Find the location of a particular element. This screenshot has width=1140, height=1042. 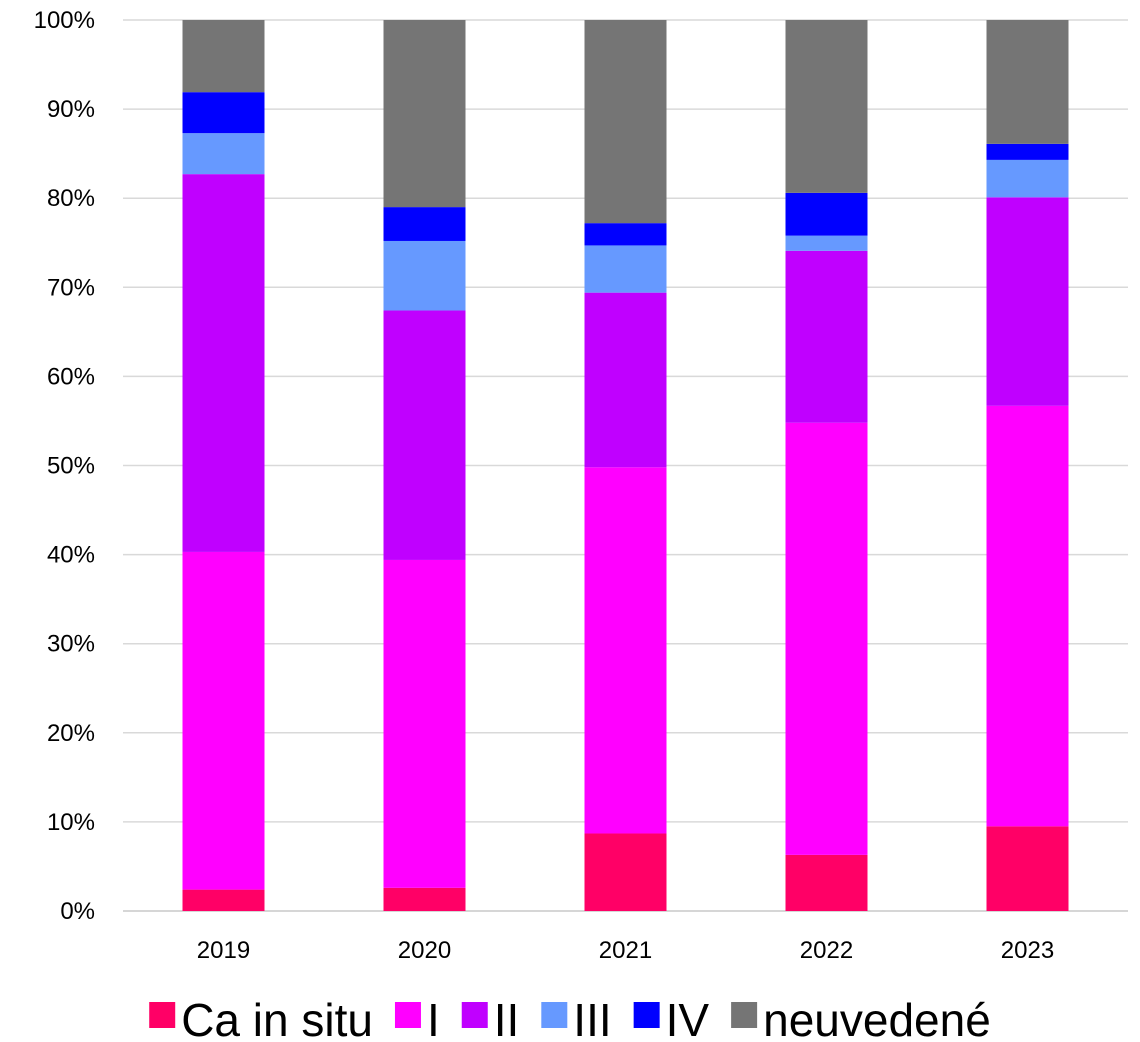

y-tick-label: 30% is located at coordinates (71, 644).